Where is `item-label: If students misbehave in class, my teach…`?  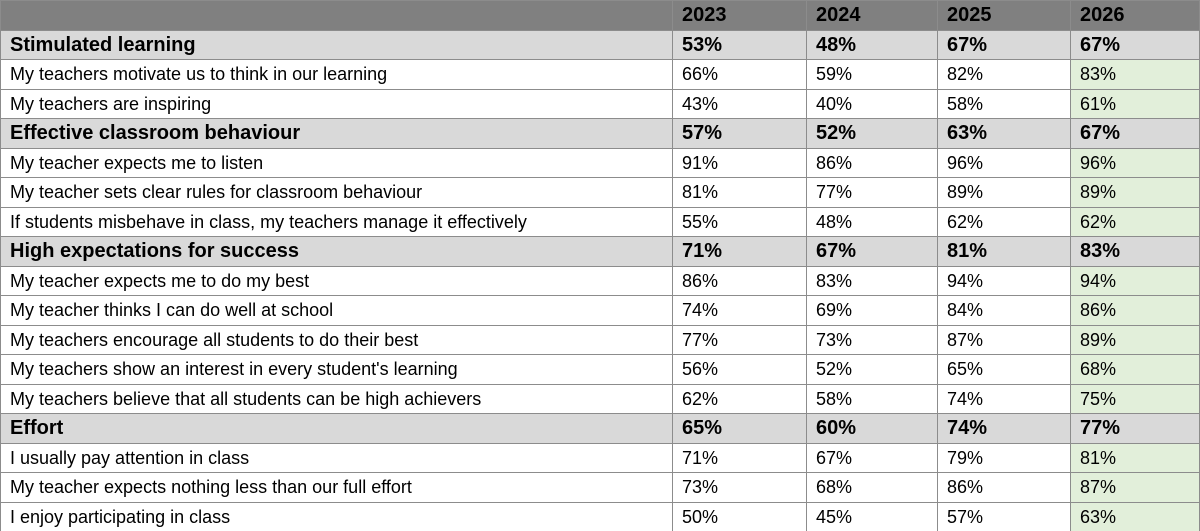
item-label: If students misbehave in class, my teach… is located at coordinates (336, 221).